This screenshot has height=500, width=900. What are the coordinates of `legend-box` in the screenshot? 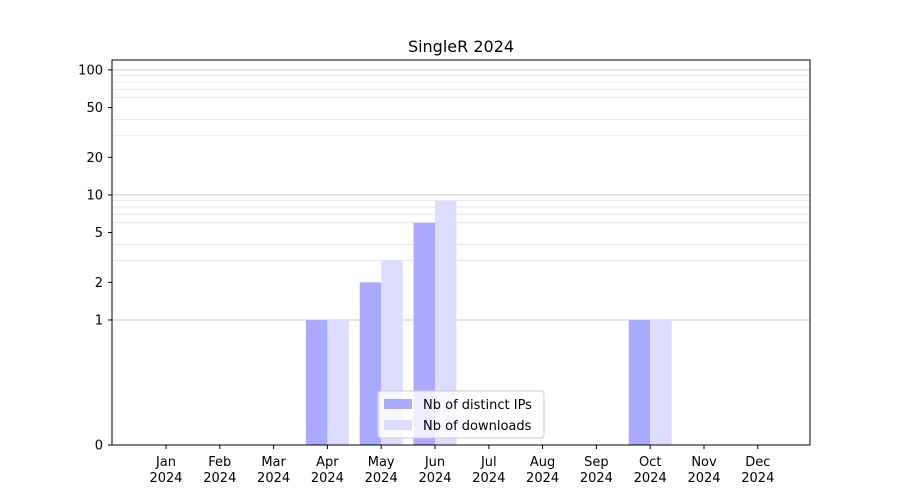 It's located at (461, 414).